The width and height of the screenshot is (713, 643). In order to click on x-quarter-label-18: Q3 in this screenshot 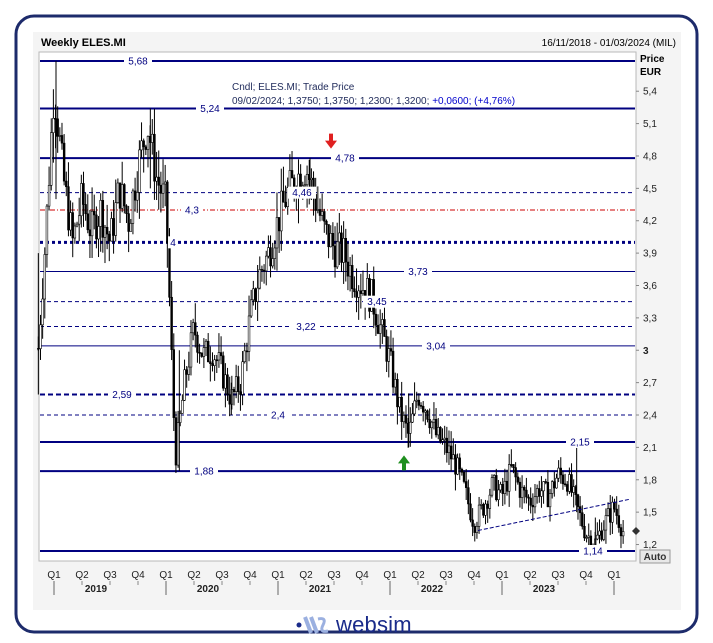, I will do `click(558, 575)`.